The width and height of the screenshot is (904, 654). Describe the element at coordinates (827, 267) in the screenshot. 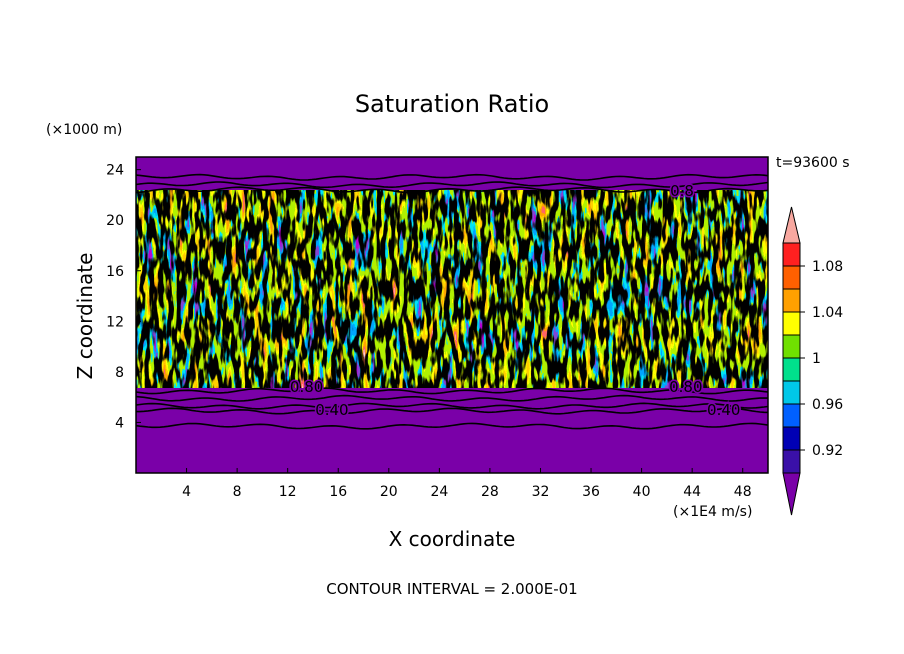

I see `colorbar-label: 1.08` at that location.